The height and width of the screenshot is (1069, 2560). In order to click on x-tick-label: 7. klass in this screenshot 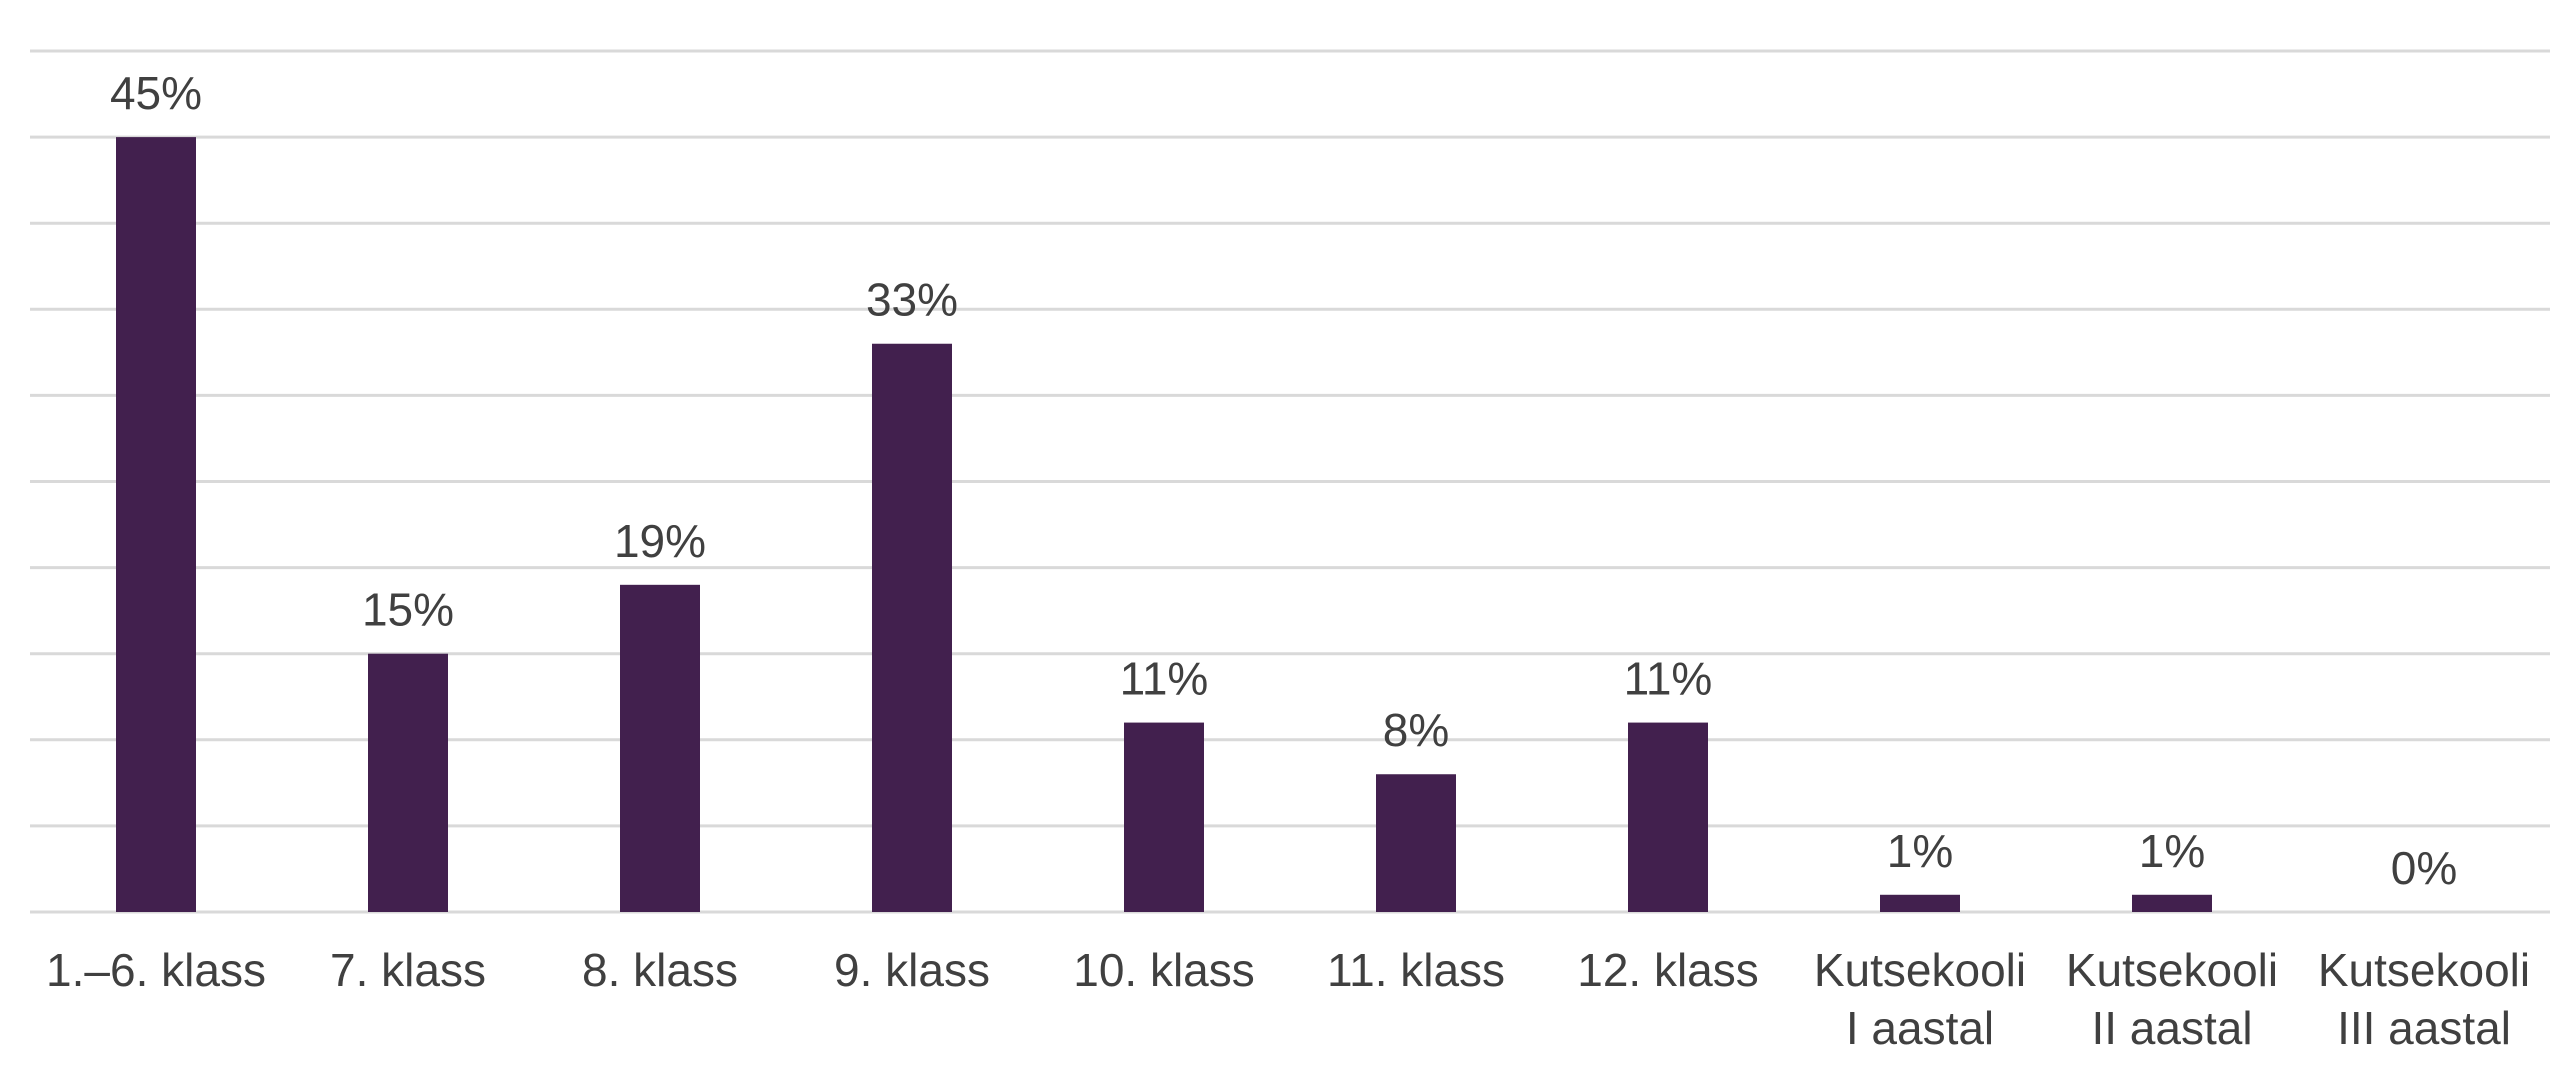, I will do `click(408, 970)`.